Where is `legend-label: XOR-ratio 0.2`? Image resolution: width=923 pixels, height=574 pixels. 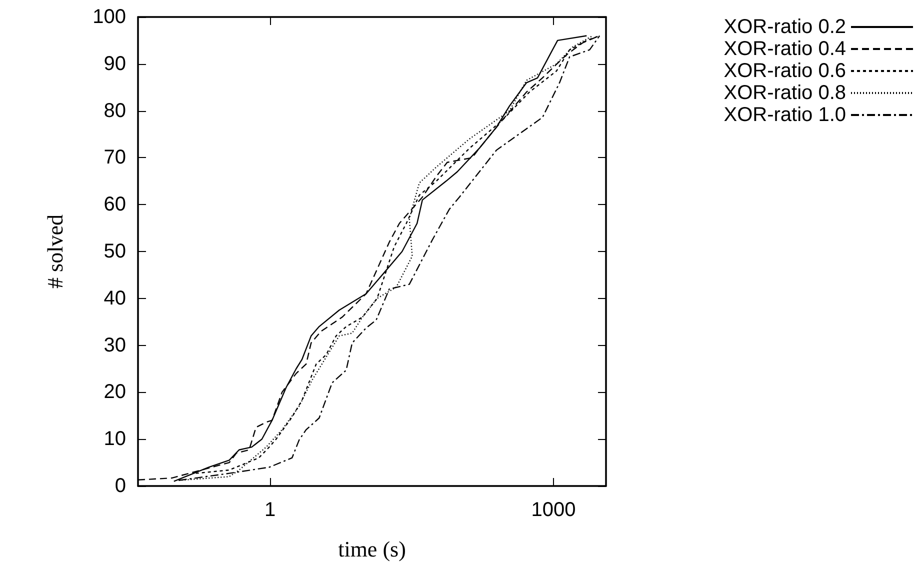
legend-label: XOR-ratio 0.2 is located at coordinates (785, 27).